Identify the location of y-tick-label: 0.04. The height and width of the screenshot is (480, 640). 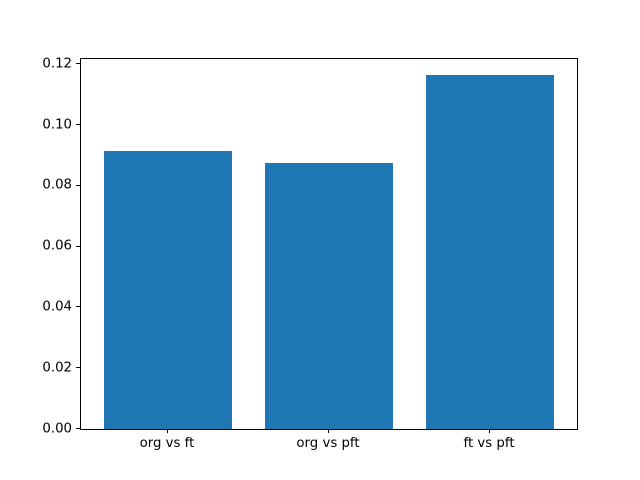
(57, 307).